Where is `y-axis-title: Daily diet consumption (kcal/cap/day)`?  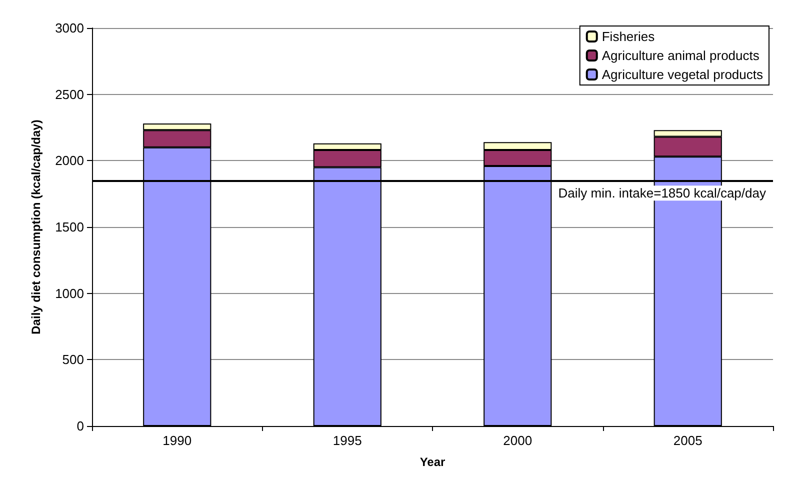 y-axis-title: Daily diet consumption (kcal/cap/day) is located at coordinates (36, 227).